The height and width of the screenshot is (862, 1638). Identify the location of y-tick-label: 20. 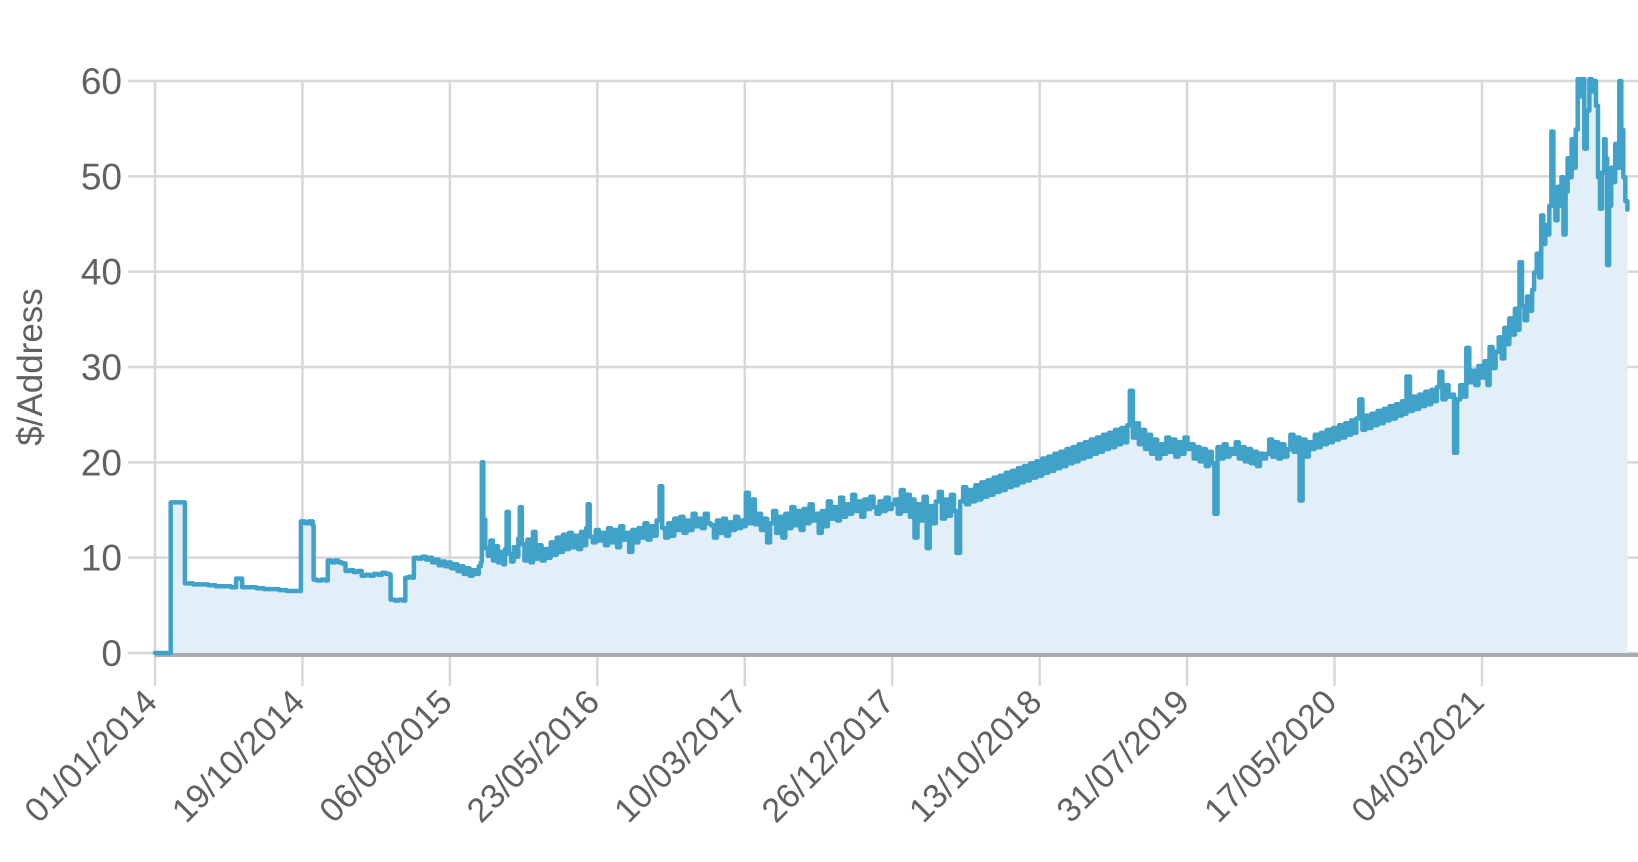
(101, 462).